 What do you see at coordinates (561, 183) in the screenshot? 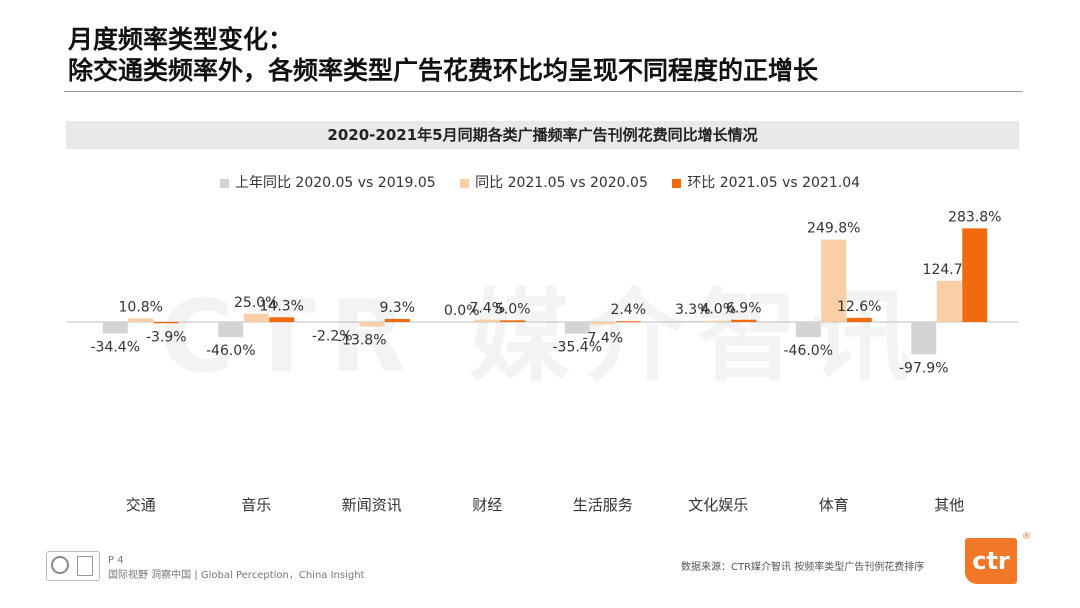
I see `legend-label: 同比 2021.05 vs 2020.05` at bounding box center [561, 183].